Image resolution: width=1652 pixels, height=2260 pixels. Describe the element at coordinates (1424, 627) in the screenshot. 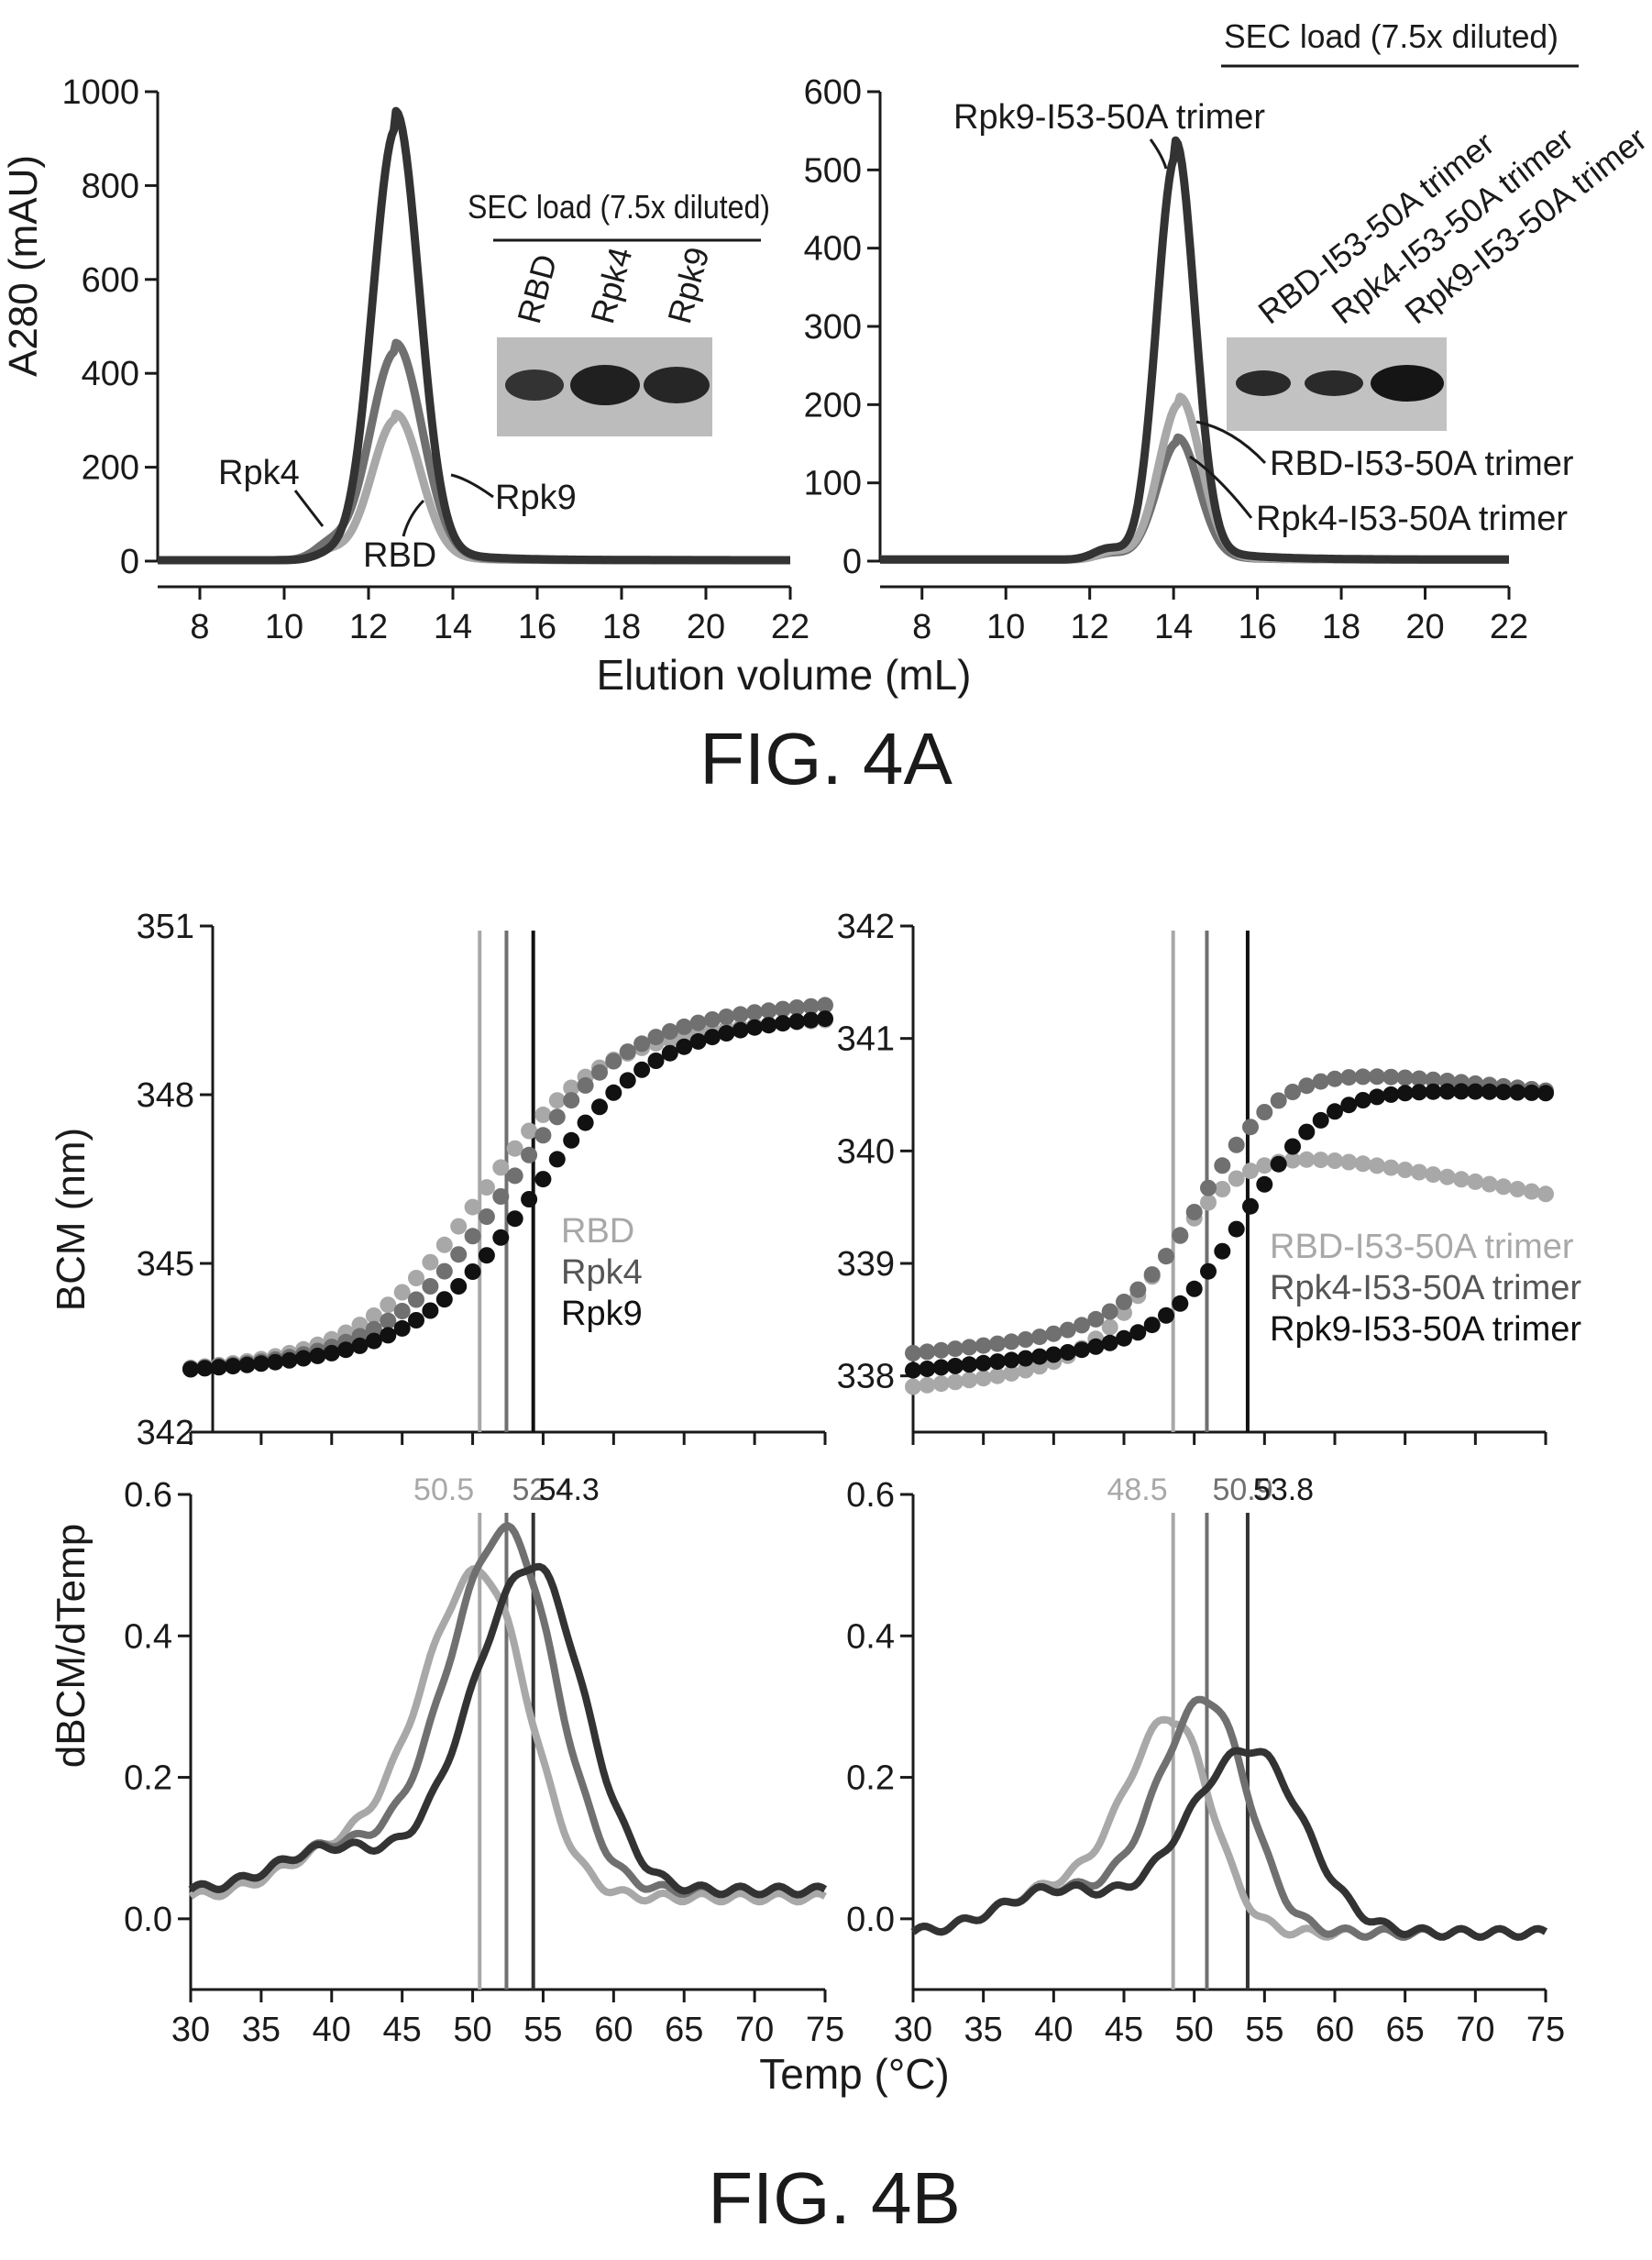

I see `sec-right-x-tick-label-6: 20` at that location.